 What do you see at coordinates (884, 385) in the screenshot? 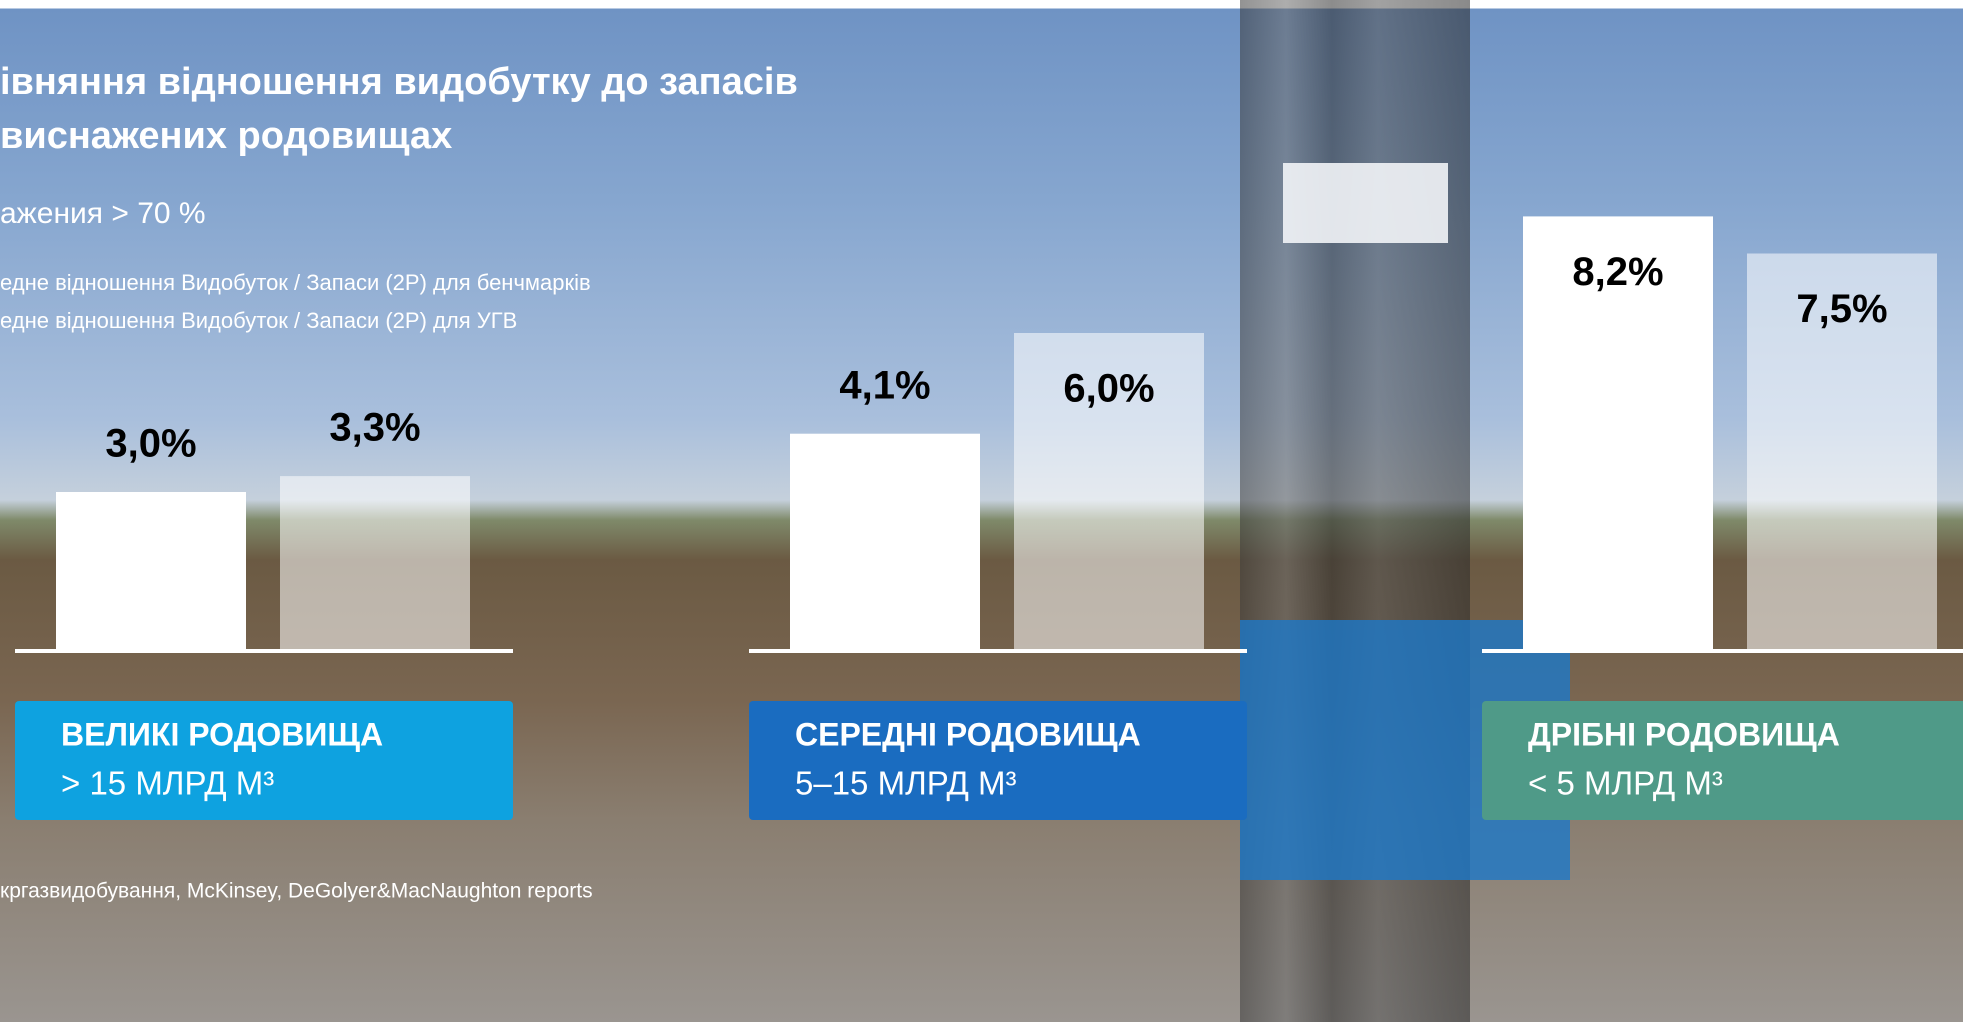
I see `value-label: 4,1%` at bounding box center [884, 385].